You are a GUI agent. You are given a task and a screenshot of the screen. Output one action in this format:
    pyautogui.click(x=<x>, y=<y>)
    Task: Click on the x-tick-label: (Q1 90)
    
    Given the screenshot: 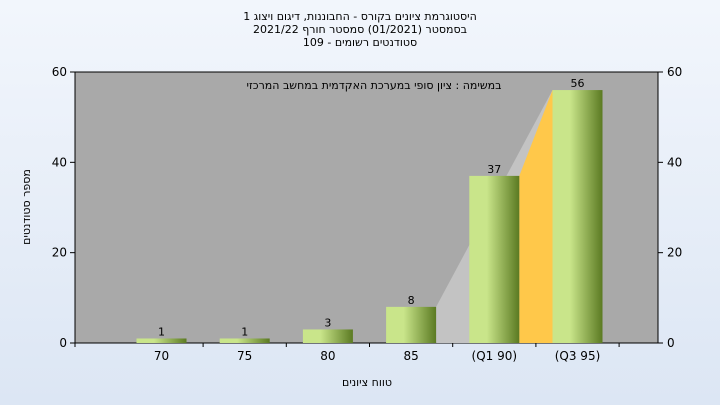 What is the action you would take?
    pyautogui.click(x=495, y=356)
    